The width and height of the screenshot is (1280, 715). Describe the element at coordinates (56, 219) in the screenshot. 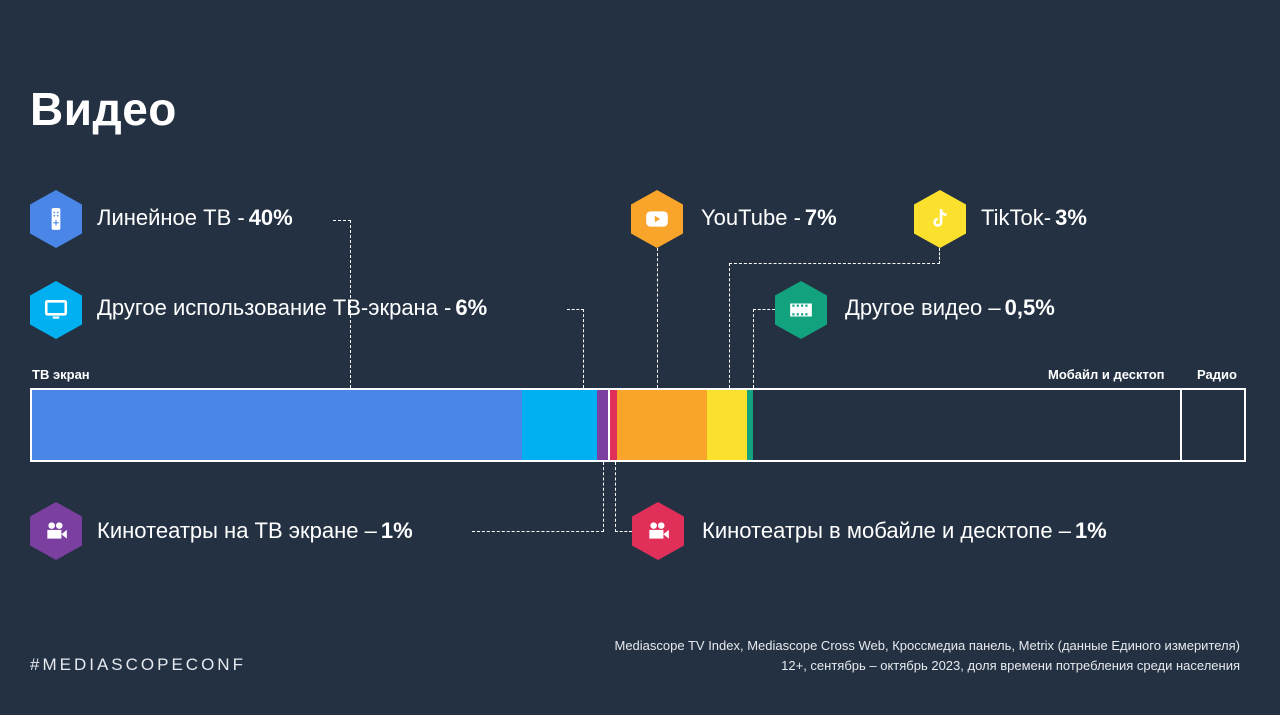

I see `remote-control-icon` at that location.